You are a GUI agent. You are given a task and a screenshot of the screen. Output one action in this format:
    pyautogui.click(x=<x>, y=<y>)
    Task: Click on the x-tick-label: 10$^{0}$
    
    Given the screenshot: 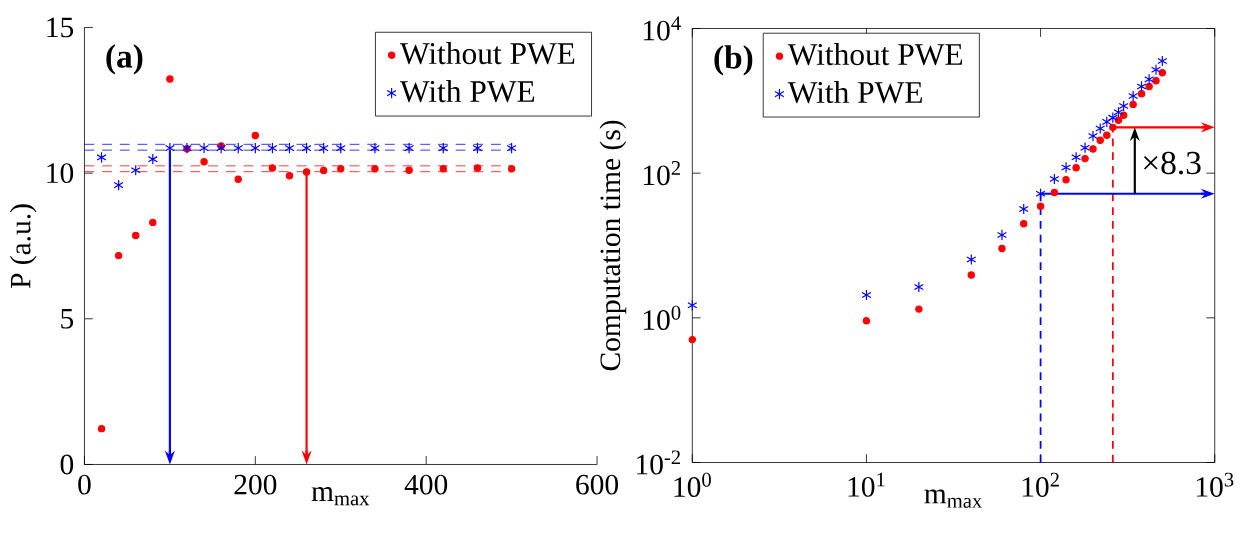 What is the action you would take?
    pyautogui.click(x=692, y=484)
    